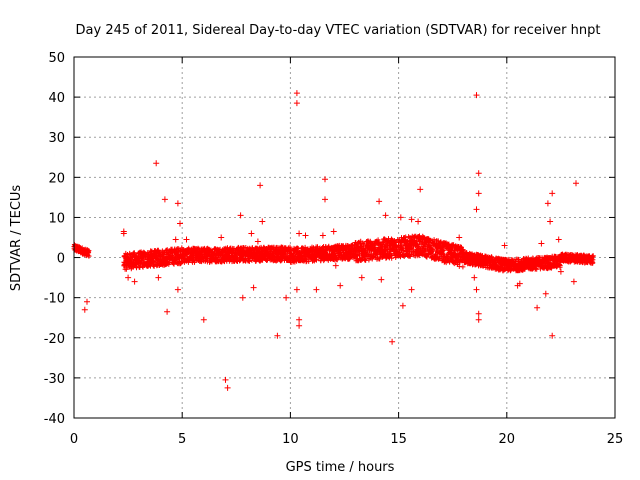 The image size is (640, 480). I want to click on y-tick-label: 50, so click(56, 58).